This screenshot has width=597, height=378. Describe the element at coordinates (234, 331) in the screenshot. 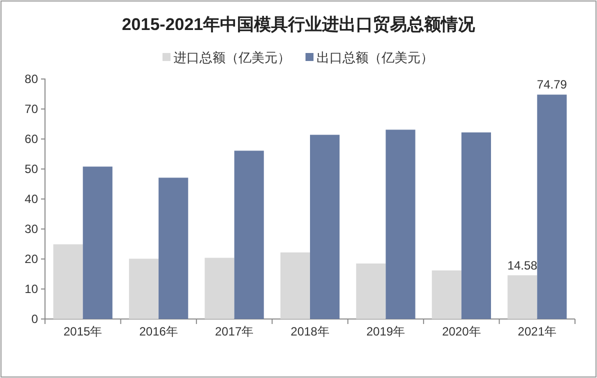

I see `x-tick-label: 2017年` at that location.